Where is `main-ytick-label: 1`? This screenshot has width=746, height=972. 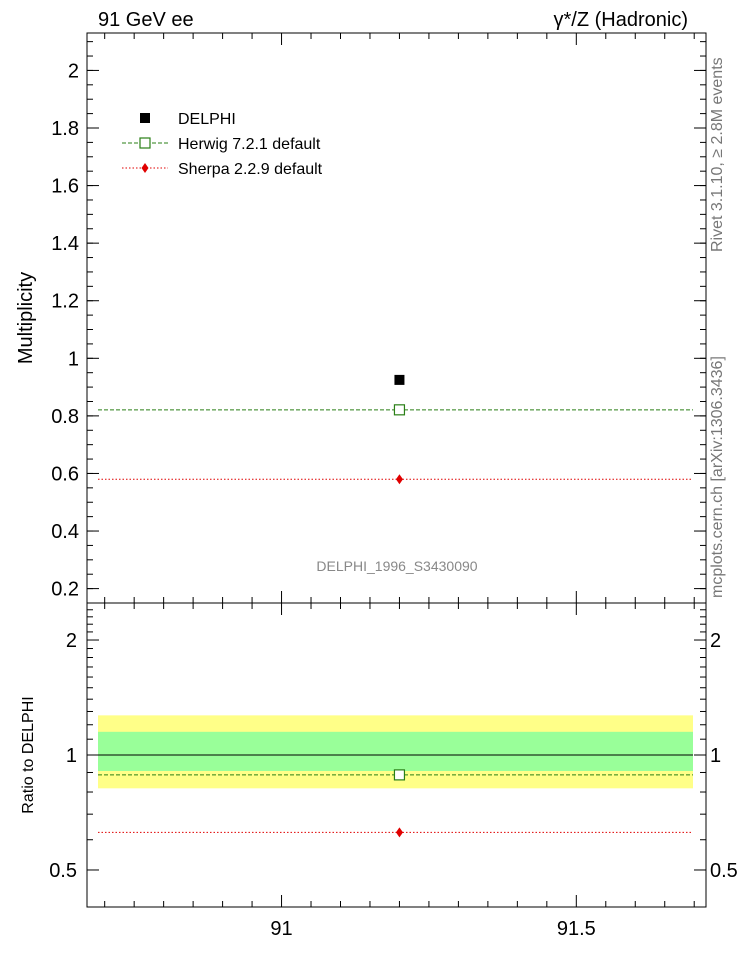 main-ytick-label: 1 is located at coordinates (73, 359).